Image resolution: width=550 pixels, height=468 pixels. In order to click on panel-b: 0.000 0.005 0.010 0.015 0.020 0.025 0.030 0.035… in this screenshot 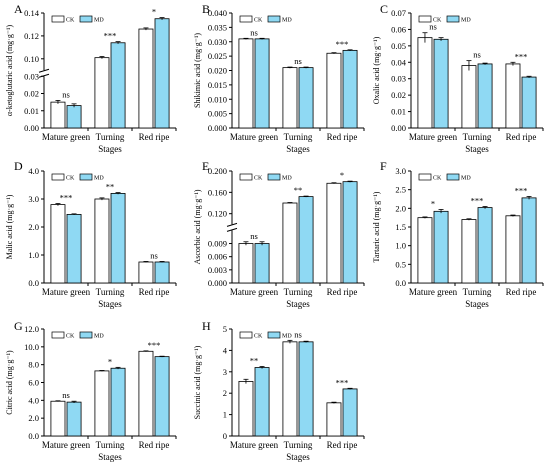, I will do `click(279, 78)`.